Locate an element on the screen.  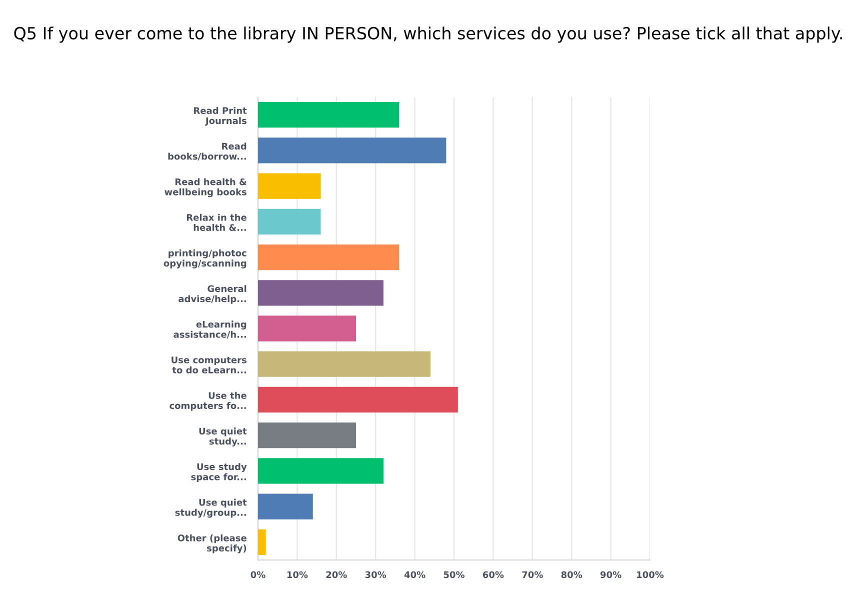
x-tick-label: 90% is located at coordinates (611, 574).